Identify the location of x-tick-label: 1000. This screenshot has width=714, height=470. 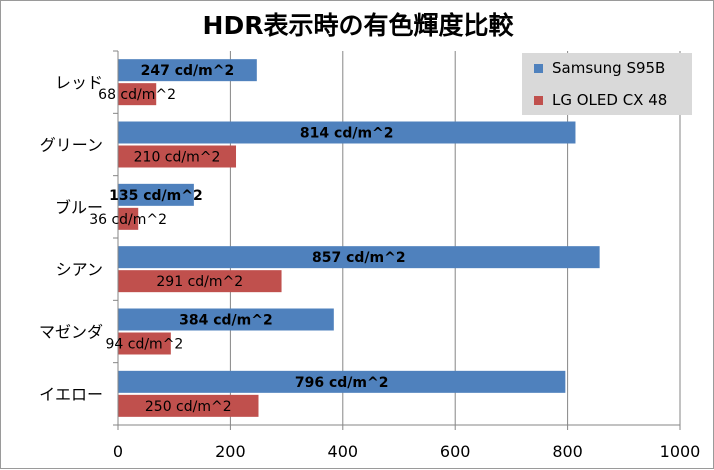
(680, 451).